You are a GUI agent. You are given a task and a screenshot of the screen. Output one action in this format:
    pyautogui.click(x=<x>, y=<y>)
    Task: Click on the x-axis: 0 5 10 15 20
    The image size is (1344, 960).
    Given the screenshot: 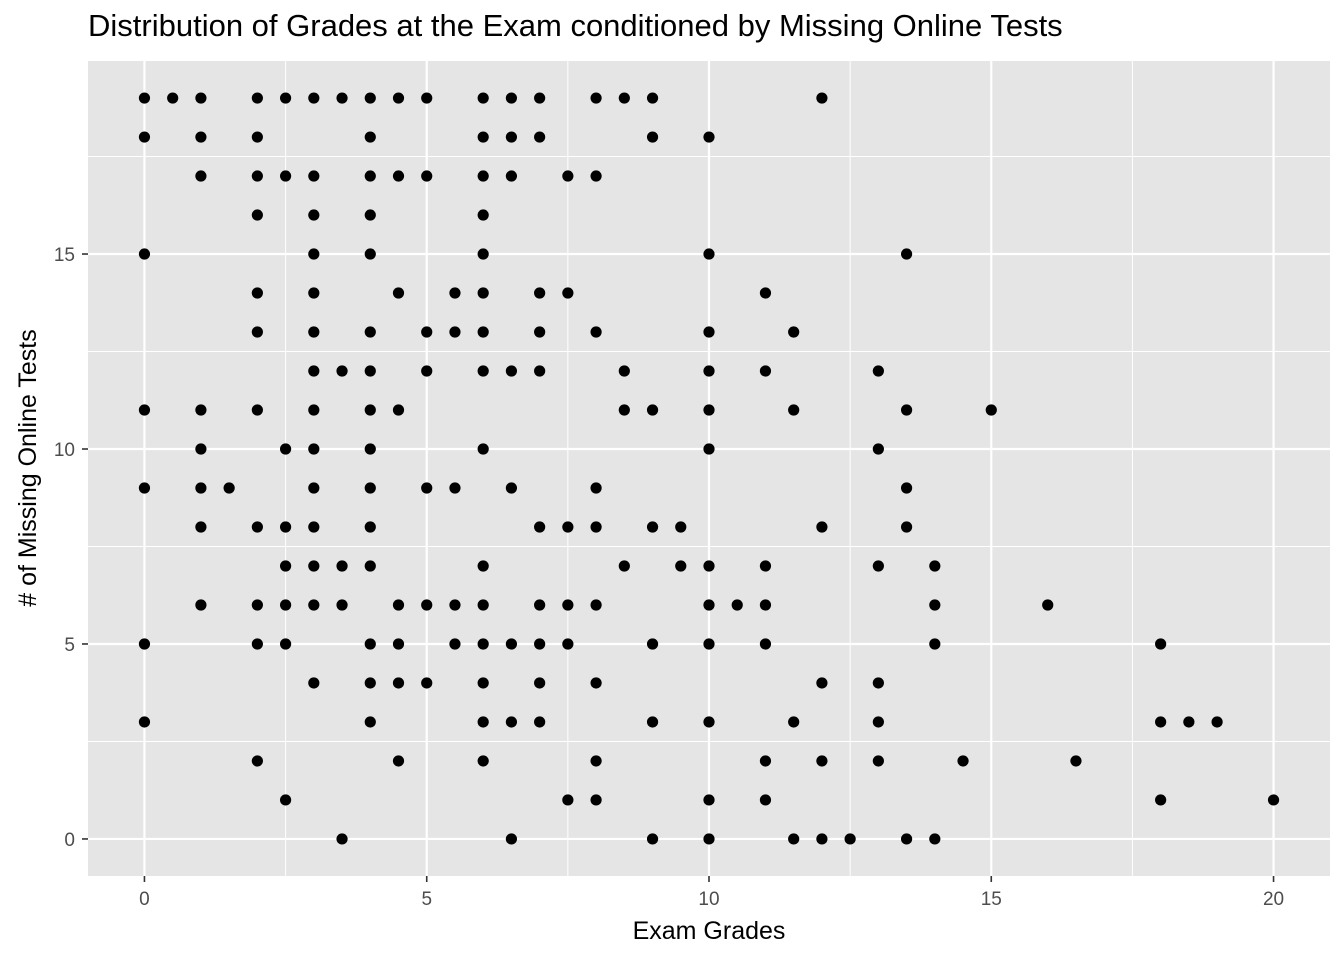 What is the action you would take?
    pyautogui.click(x=711, y=893)
    